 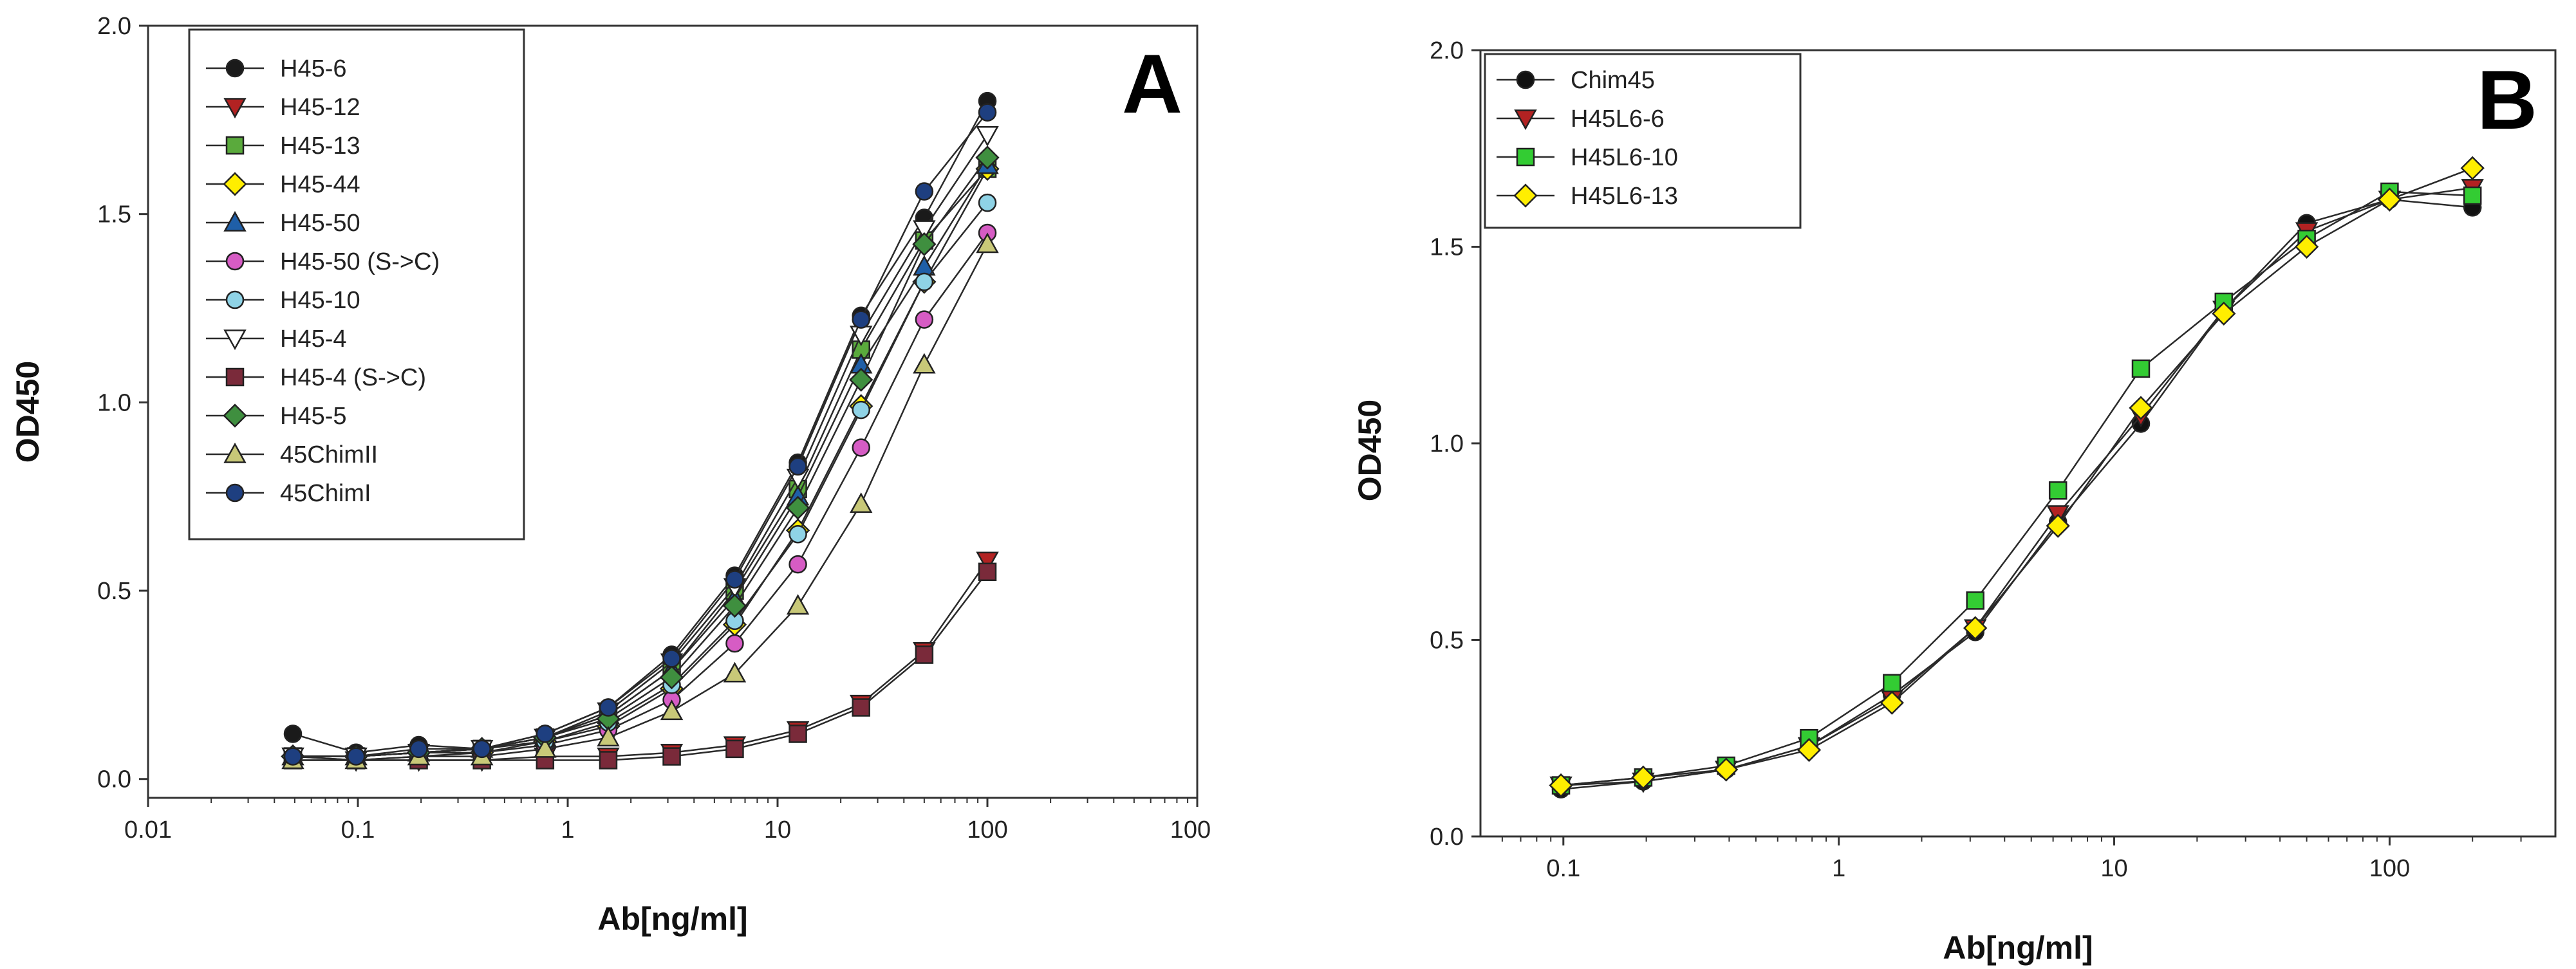 I want to click on legend-label: H45-12, so click(x=320, y=107).